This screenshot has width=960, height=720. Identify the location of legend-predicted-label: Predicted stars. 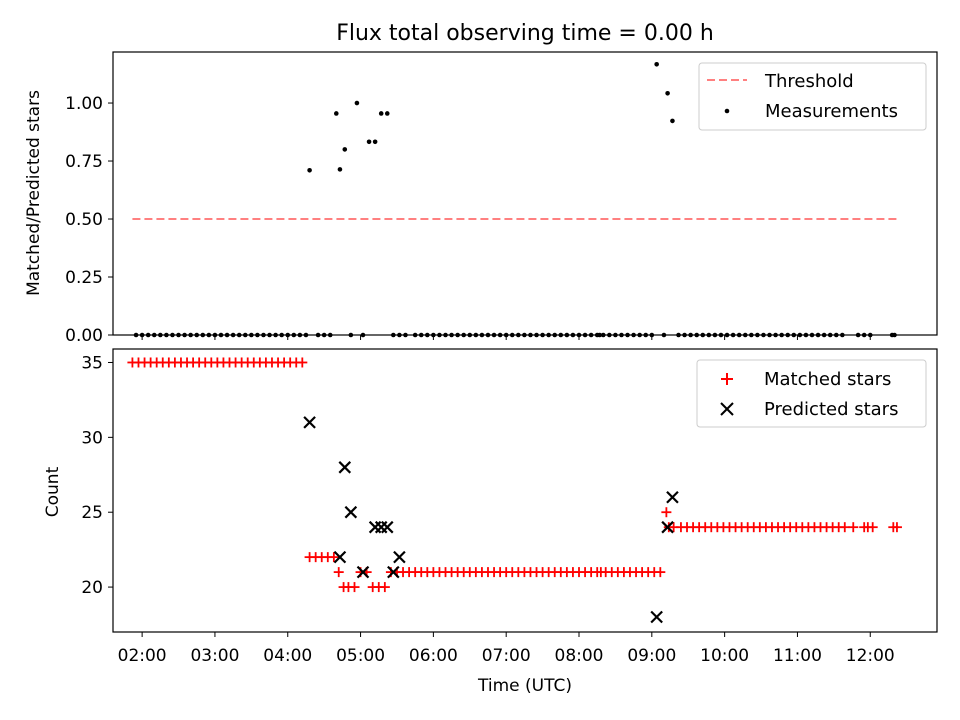
(831, 409).